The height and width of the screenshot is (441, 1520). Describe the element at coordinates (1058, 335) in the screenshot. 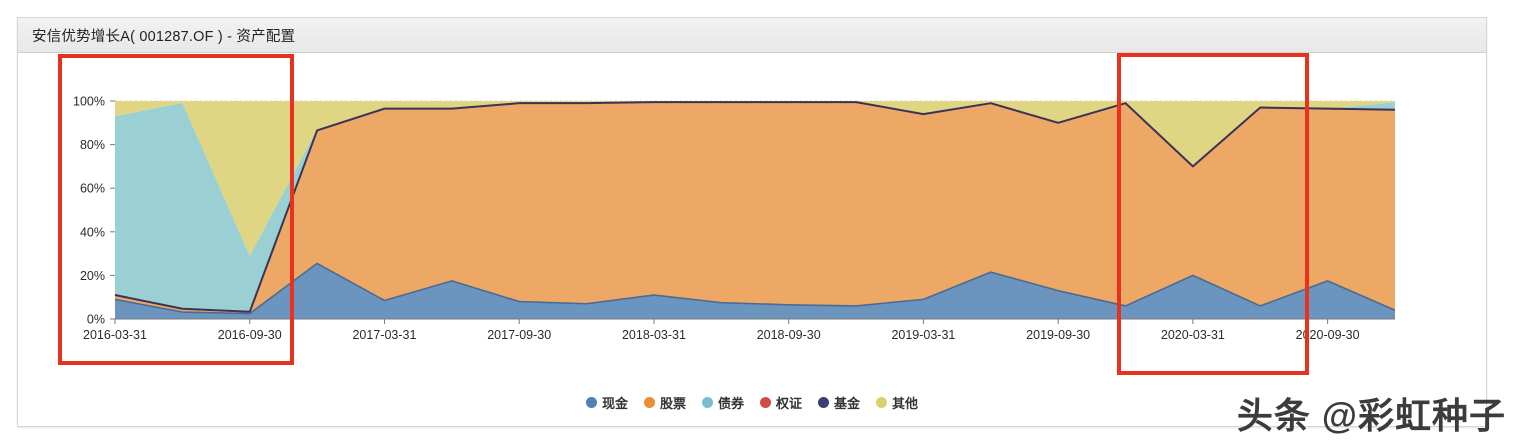

I see `x-axis-tick-label: 2019-09-30` at that location.